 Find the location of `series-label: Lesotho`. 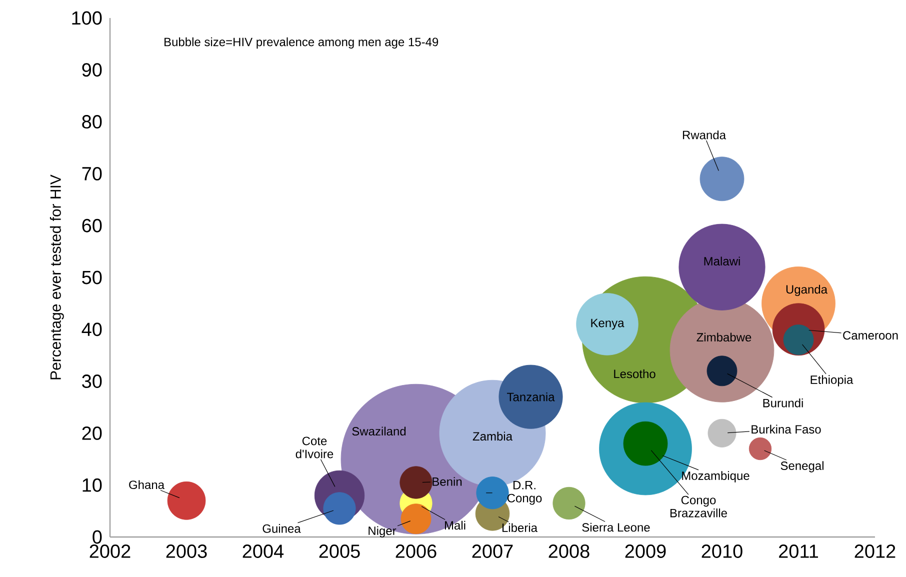

series-label: Lesotho is located at coordinates (635, 373).